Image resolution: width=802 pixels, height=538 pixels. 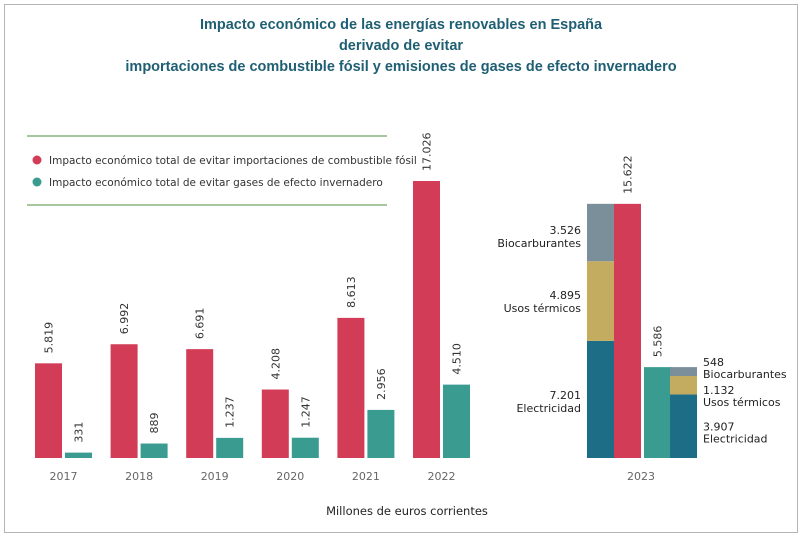 I want to click on label-emissions-2018: 889, so click(x=154, y=423).